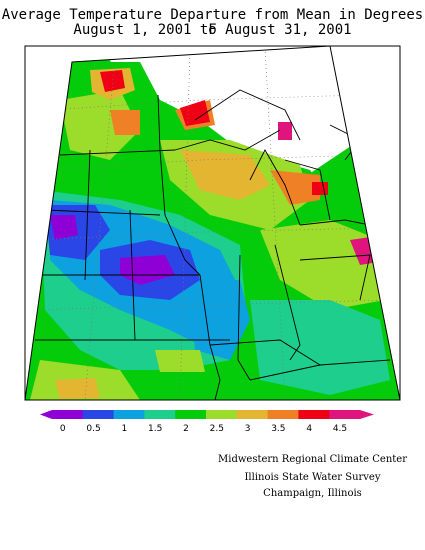 The width and height of the screenshot is (425, 550). I want to click on legend-tick-label: 0.5, so click(93, 429).